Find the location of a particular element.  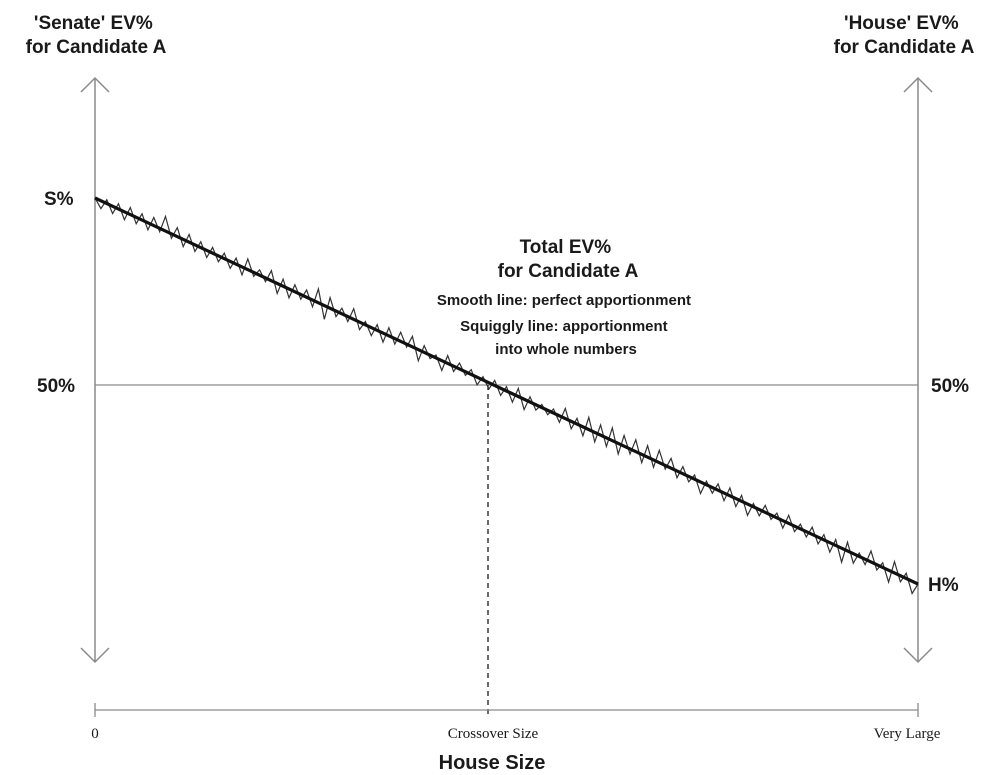

left-axis-title: 'Senate' EV% for Candidate A is located at coordinates (96, 35).